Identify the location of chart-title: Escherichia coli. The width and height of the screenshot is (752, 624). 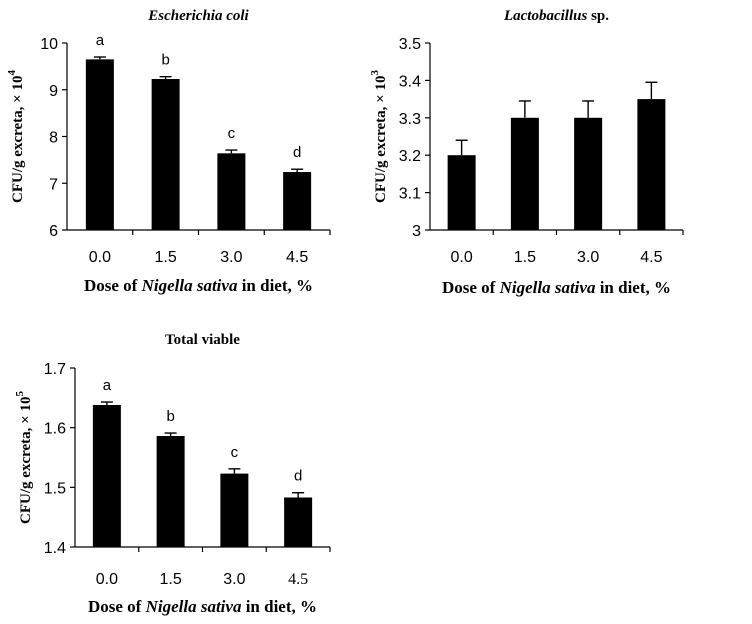
(198, 16).